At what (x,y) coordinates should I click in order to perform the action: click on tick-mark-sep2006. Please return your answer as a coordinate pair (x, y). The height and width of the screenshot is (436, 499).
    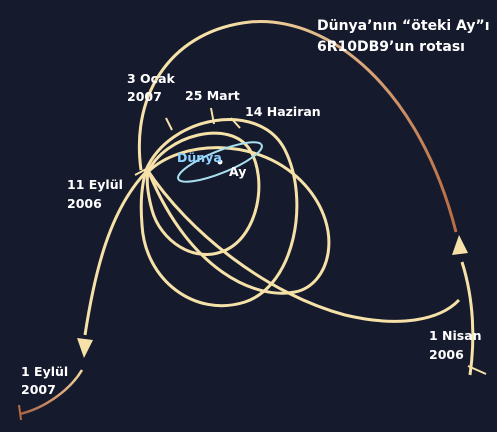
    Looking at the image, I should click on (142, 171).